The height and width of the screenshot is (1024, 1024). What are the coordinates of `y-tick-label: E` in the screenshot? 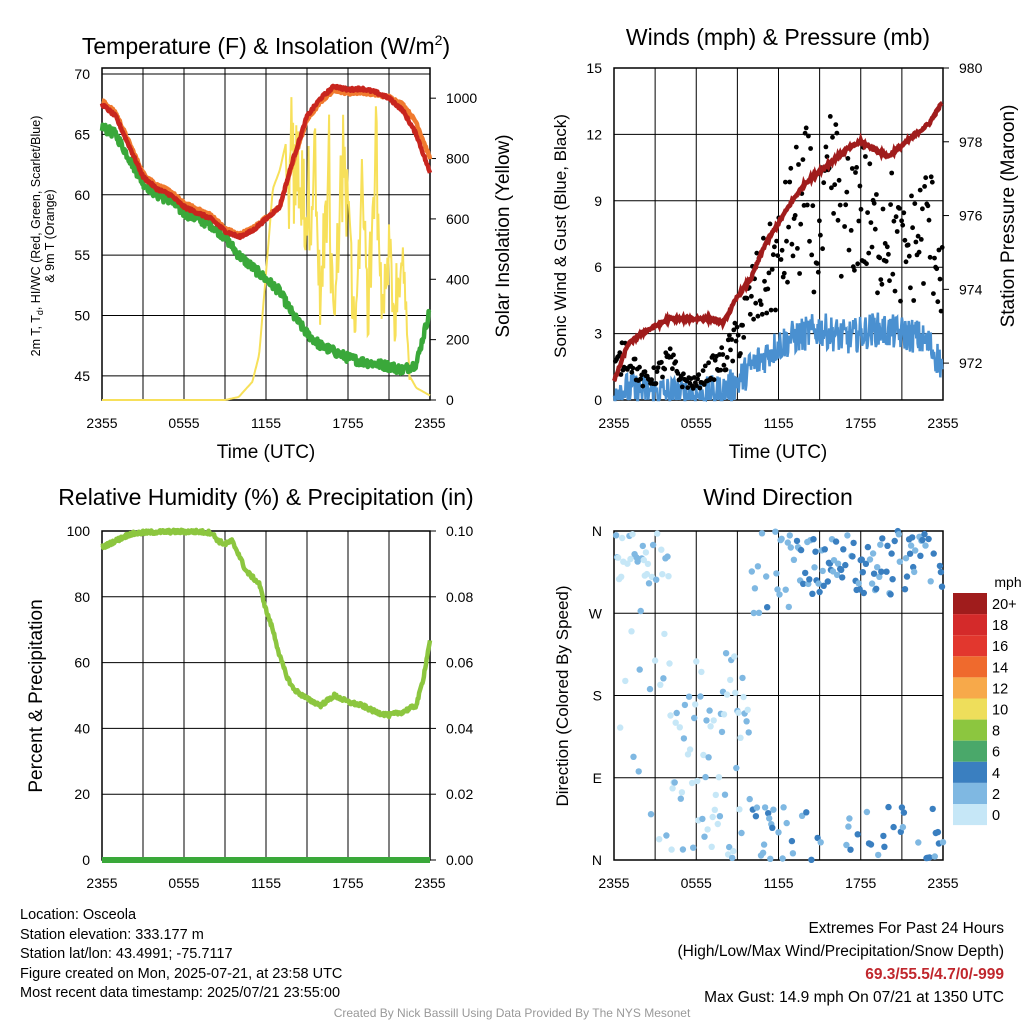 It's located at (597, 778).